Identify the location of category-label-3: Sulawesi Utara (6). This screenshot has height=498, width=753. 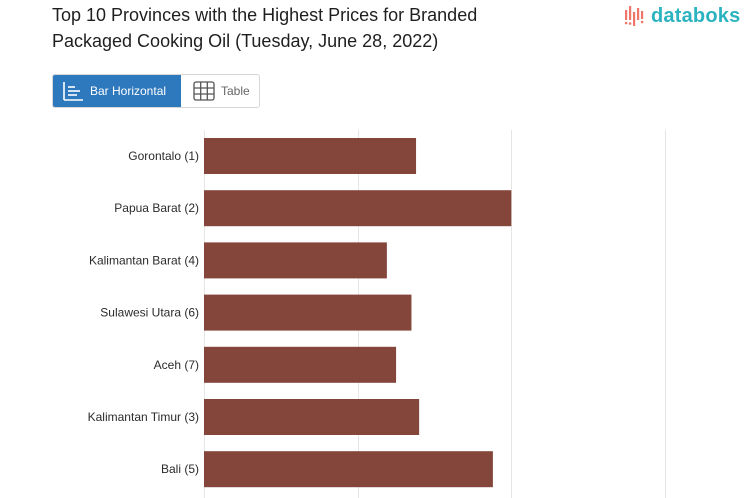
(149, 313).